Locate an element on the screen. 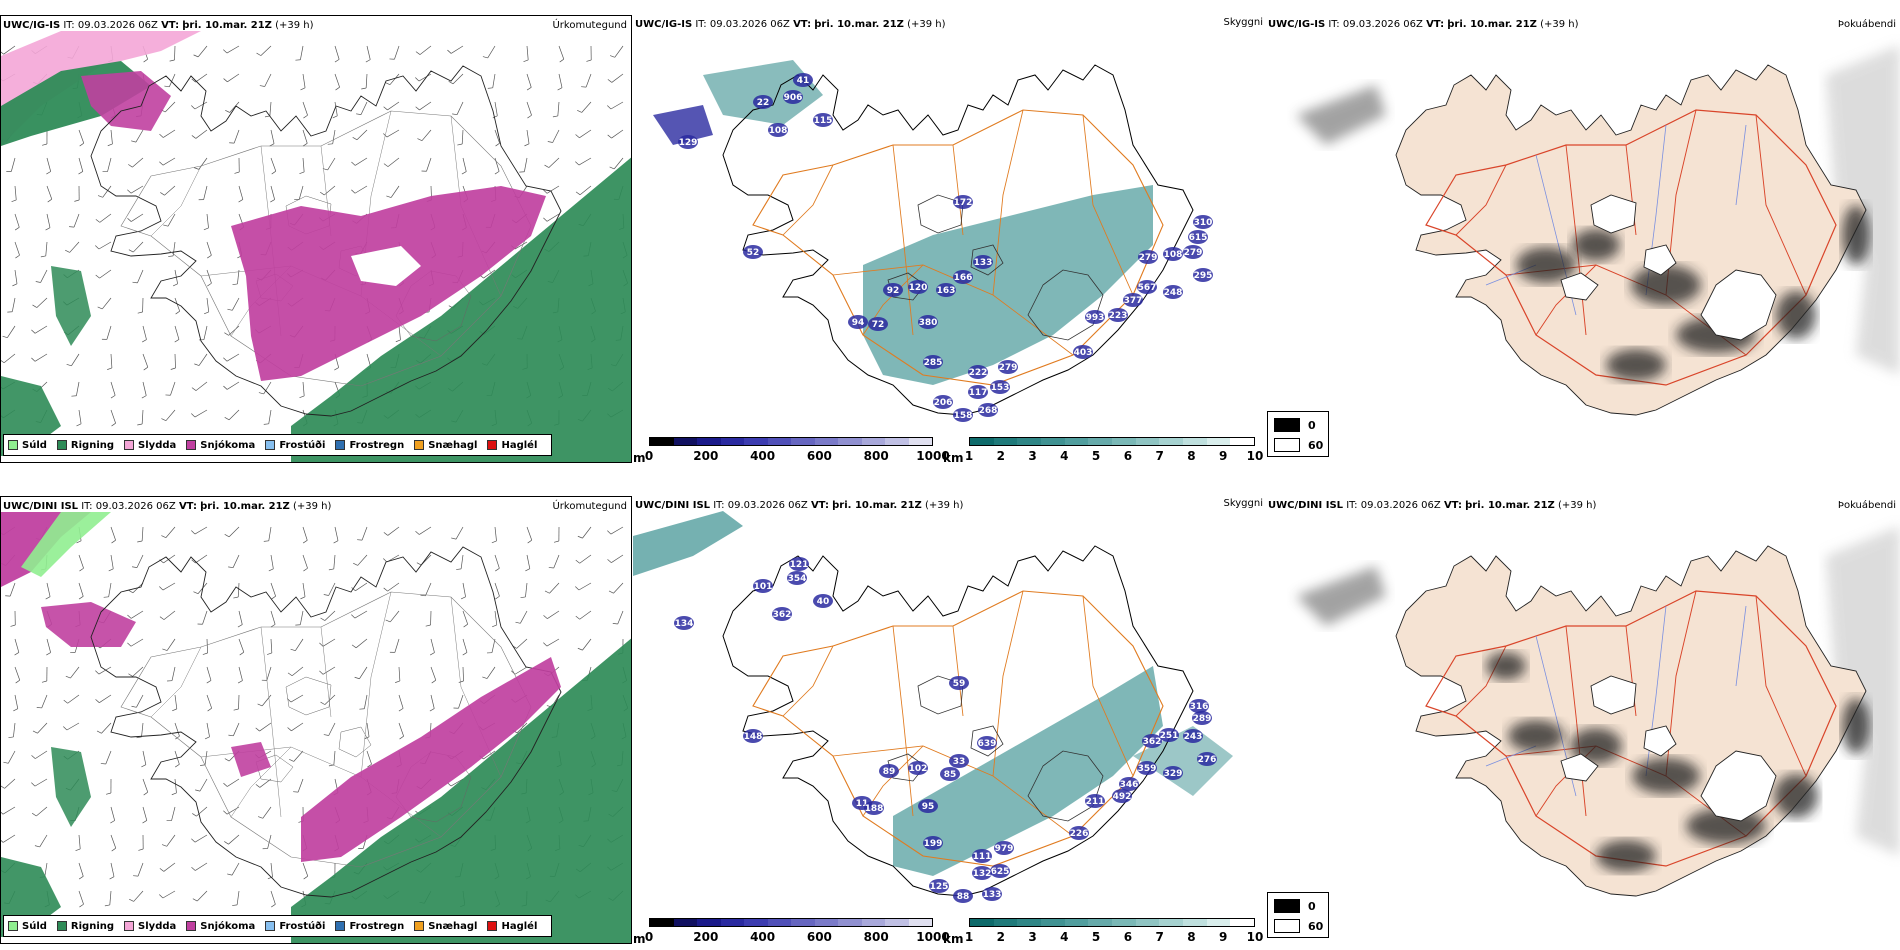 The height and width of the screenshot is (950, 1900). ceiling-label: 243 is located at coordinates (1193, 737).